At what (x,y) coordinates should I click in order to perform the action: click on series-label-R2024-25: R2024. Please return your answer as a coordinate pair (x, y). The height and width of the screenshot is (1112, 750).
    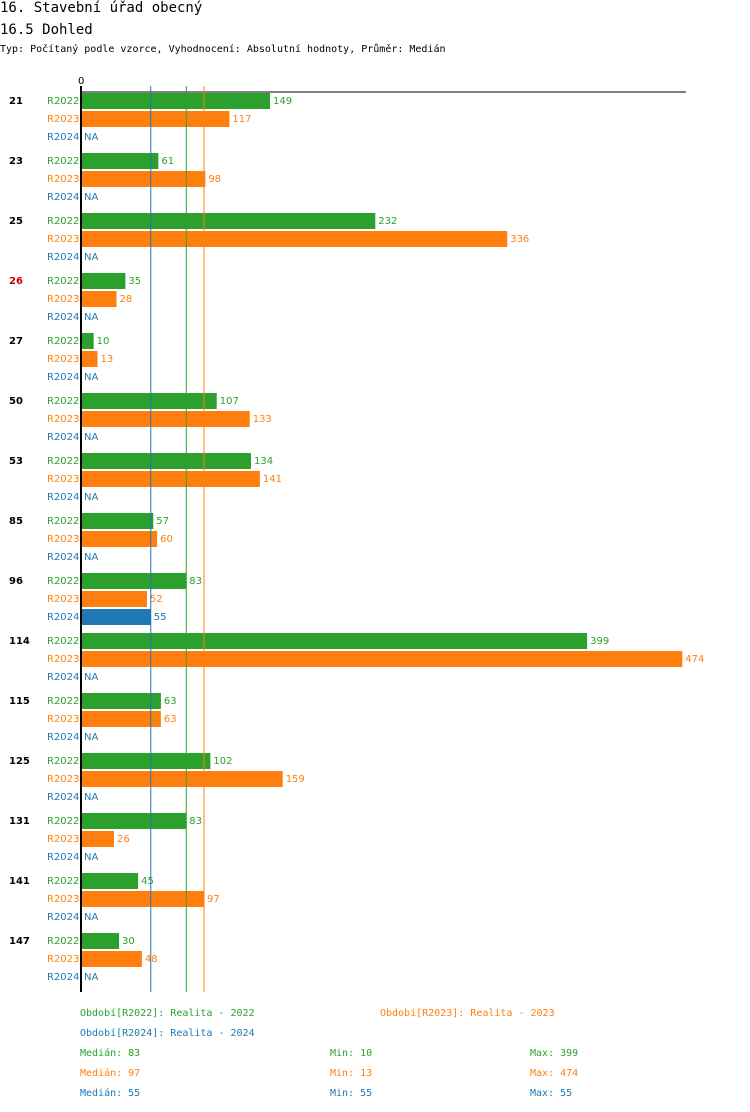
    Looking at the image, I should click on (63, 257).